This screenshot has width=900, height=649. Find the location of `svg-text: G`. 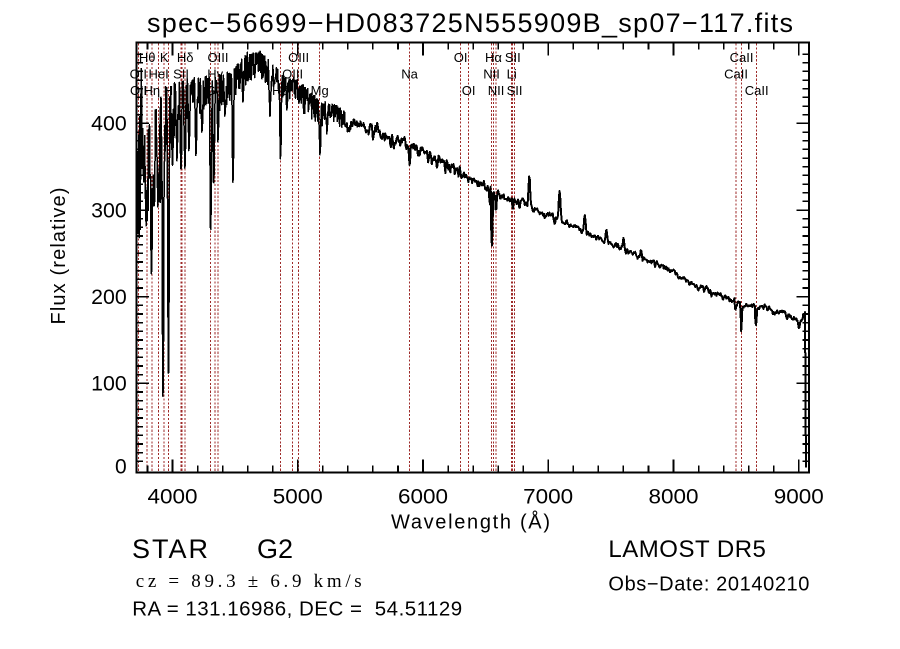

svg-text: G is located at coordinates (211, 90).